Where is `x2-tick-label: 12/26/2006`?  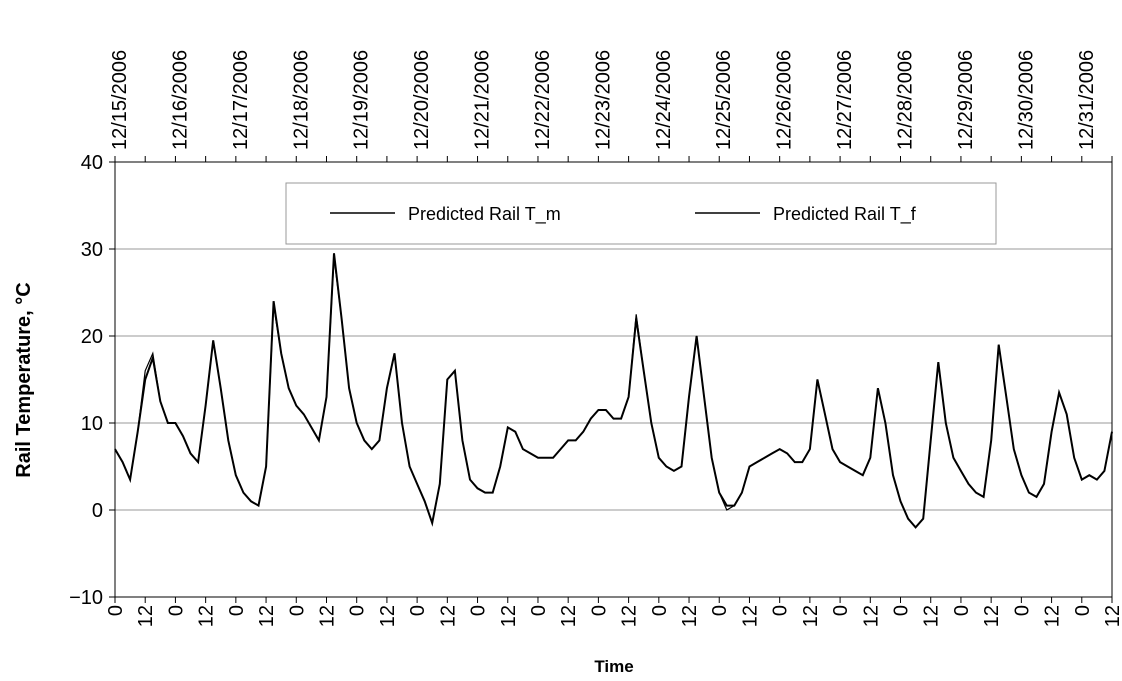 x2-tick-label: 12/26/2006 is located at coordinates (785, 100).